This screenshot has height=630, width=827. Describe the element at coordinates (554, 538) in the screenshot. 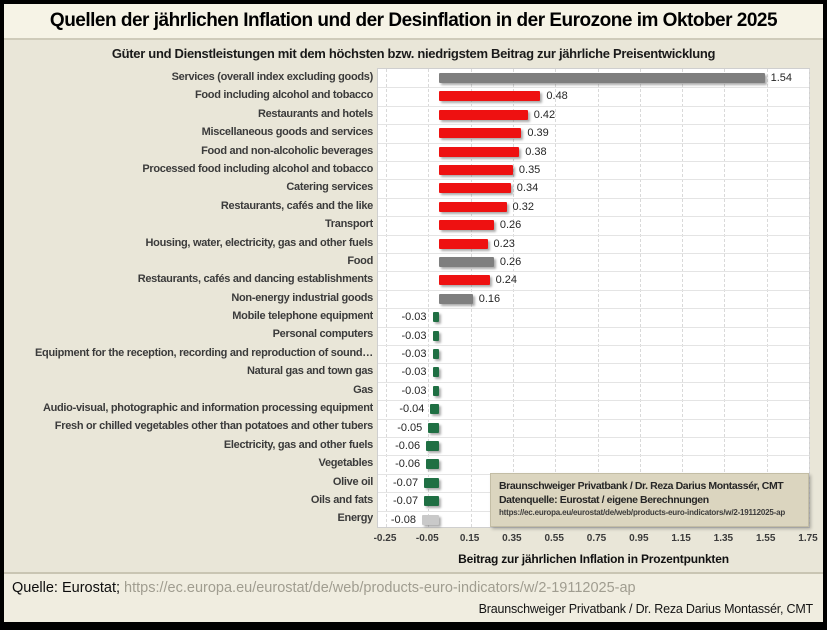

I see `x-tick-label: 0.55` at that location.